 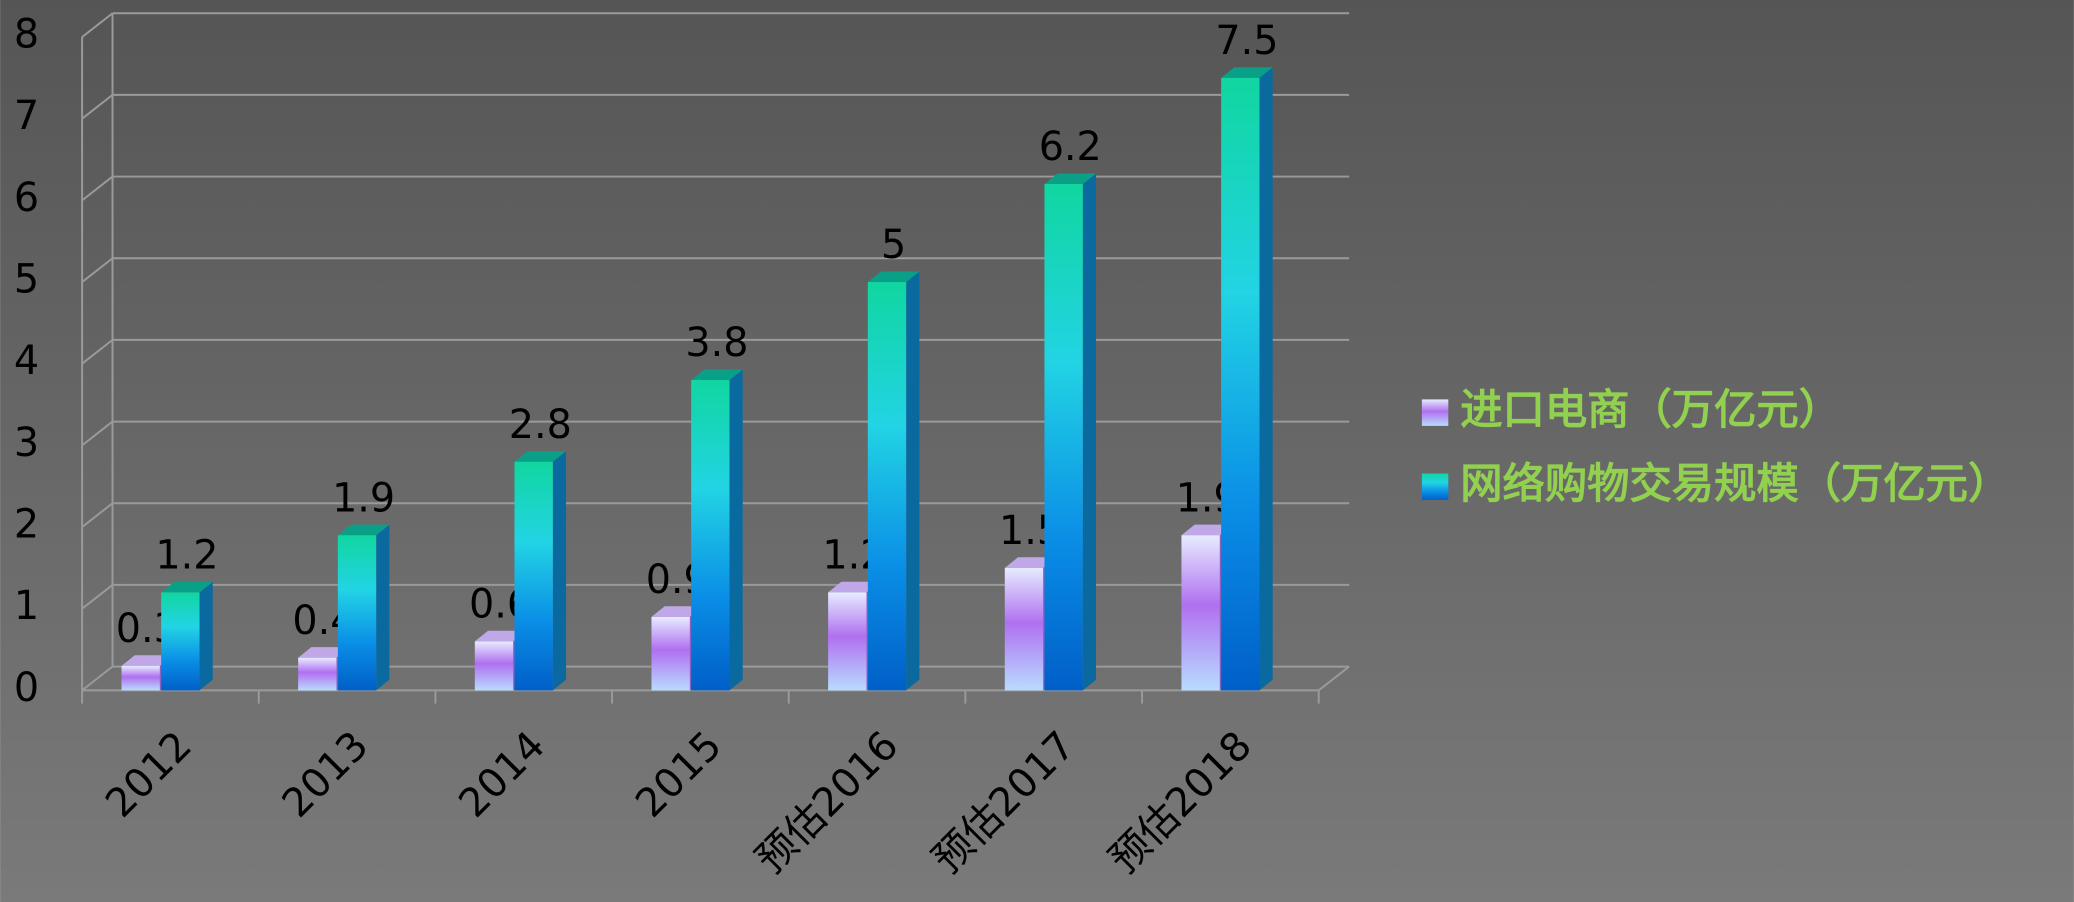 I want to click on data-label: 5, so click(x=893, y=245).